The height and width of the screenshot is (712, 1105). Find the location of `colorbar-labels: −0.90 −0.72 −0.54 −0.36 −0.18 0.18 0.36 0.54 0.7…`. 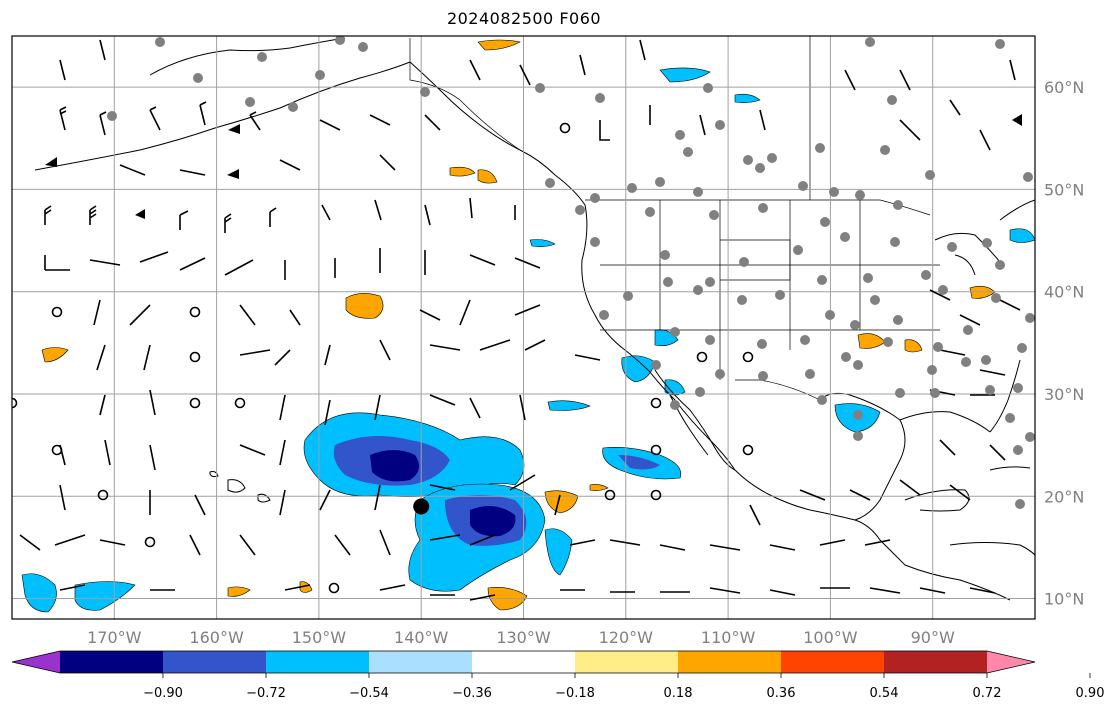

colorbar-labels: −0.90 −0.72 −0.54 −0.36 −0.18 0.18 0.36 0.54 0.7… is located at coordinates (623, 687).